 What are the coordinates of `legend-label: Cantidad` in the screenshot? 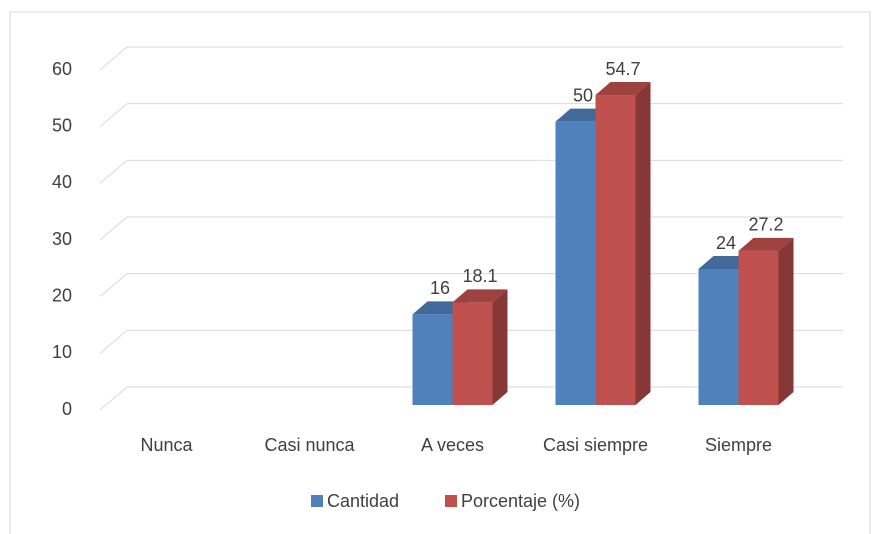 It's located at (363, 501).